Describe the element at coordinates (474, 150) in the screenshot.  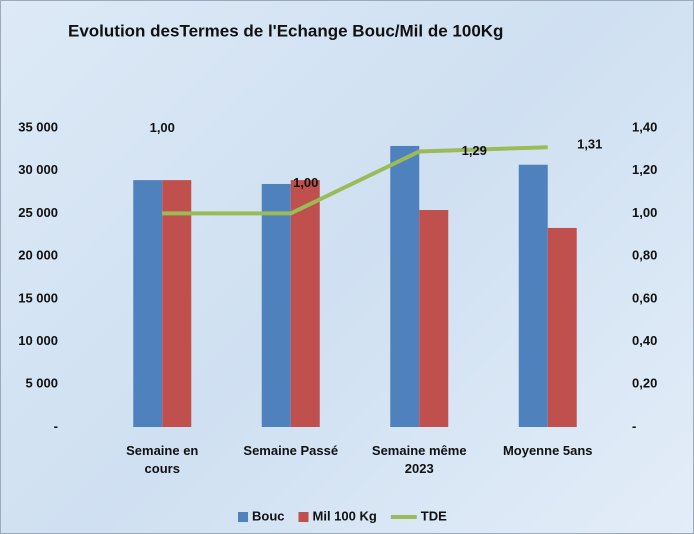
I see `data-label: 1,29` at that location.